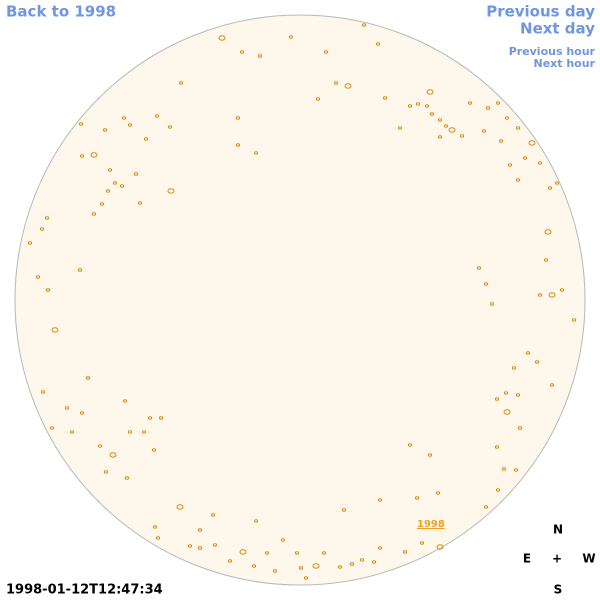  Describe the element at coordinates (61, 12) in the screenshot. I see `back-link: Back to 1998` at that location.